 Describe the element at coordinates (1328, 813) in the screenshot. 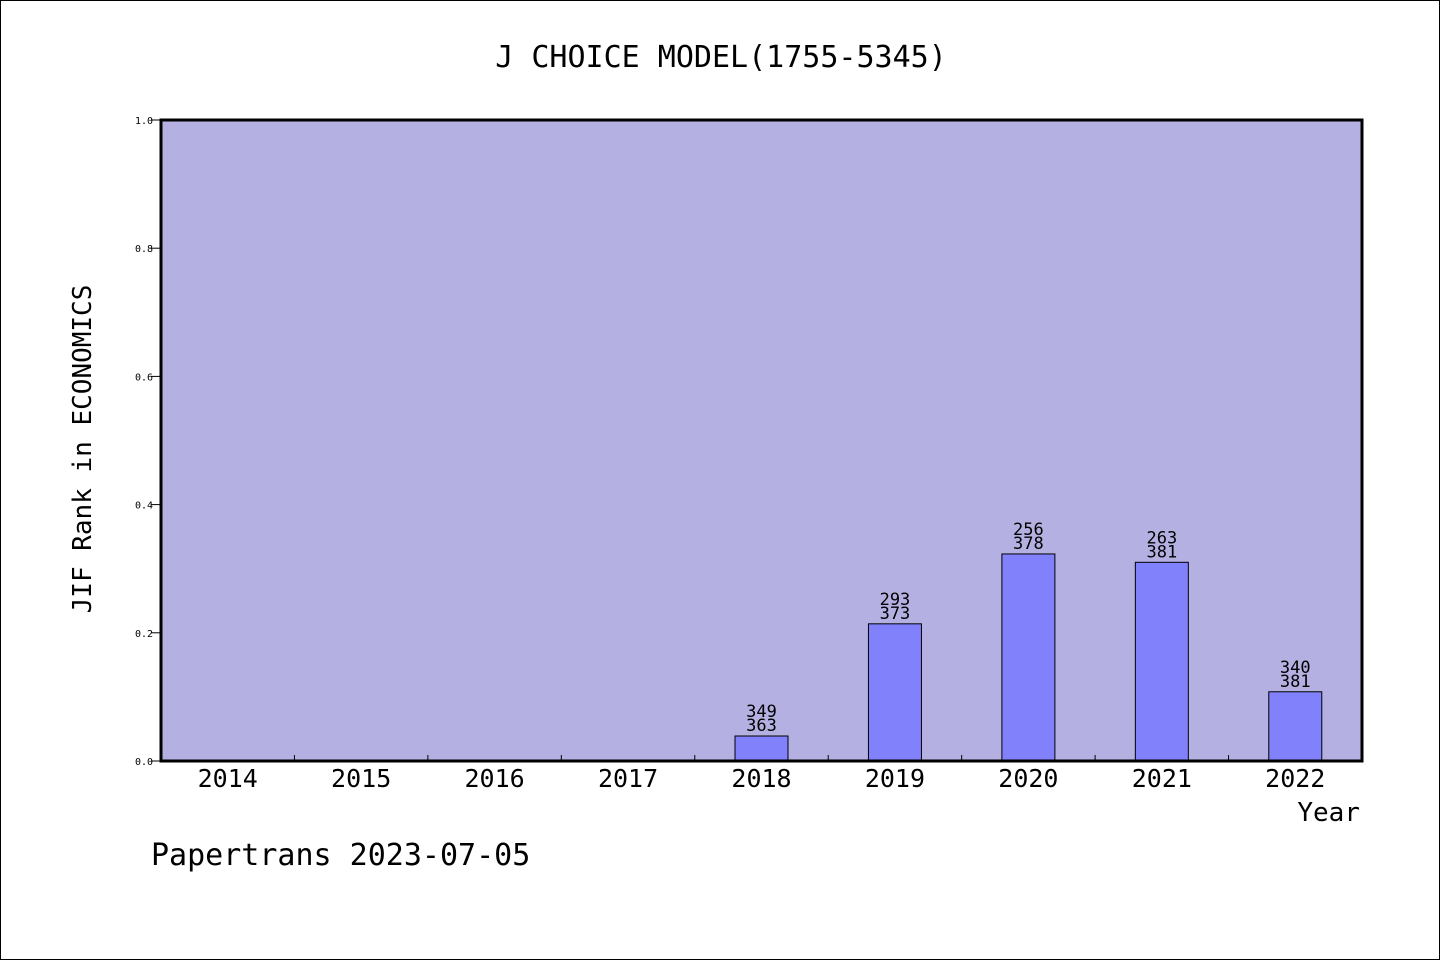

I see `x-axis-label: Year` at that location.